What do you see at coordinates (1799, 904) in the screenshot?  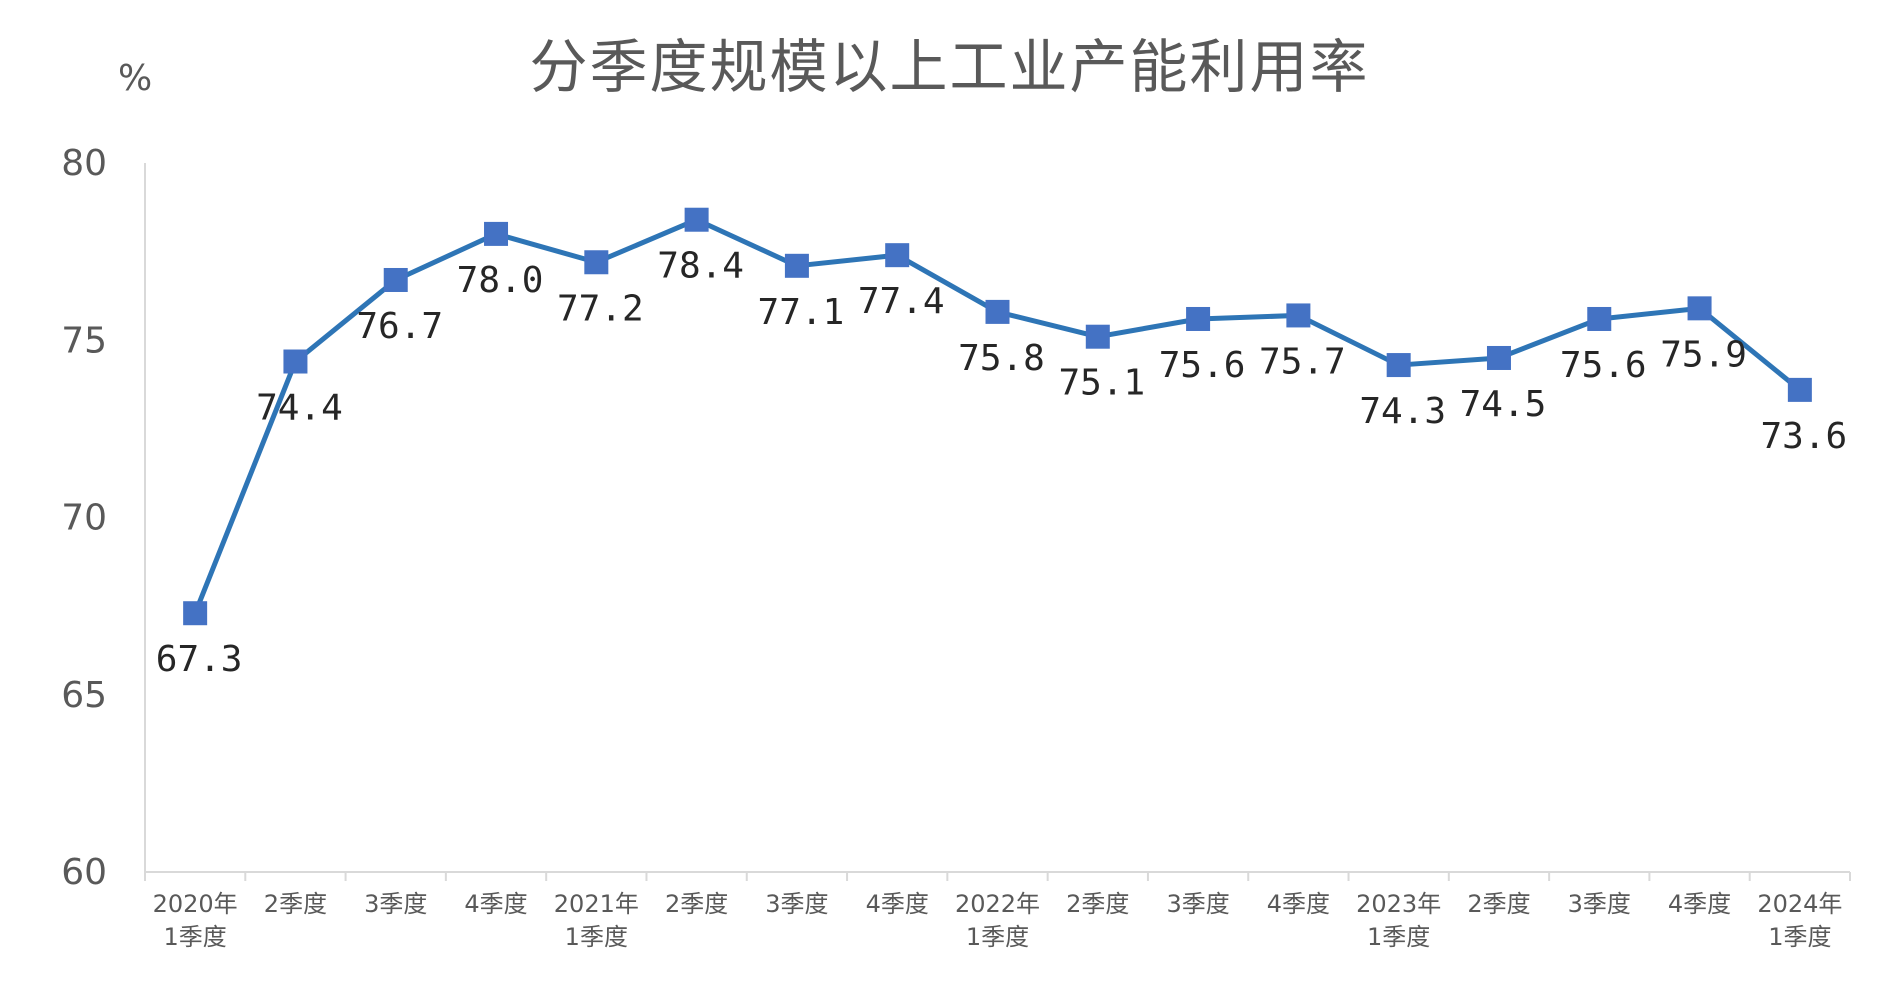 I see `x-tick-label: 2024年` at bounding box center [1799, 904].